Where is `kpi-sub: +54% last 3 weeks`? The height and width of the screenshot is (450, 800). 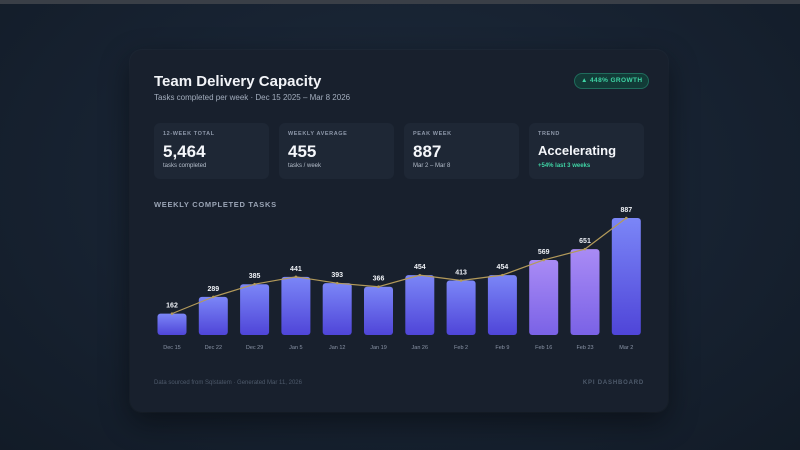 kpi-sub: +54% last 3 weeks is located at coordinates (564, 166).